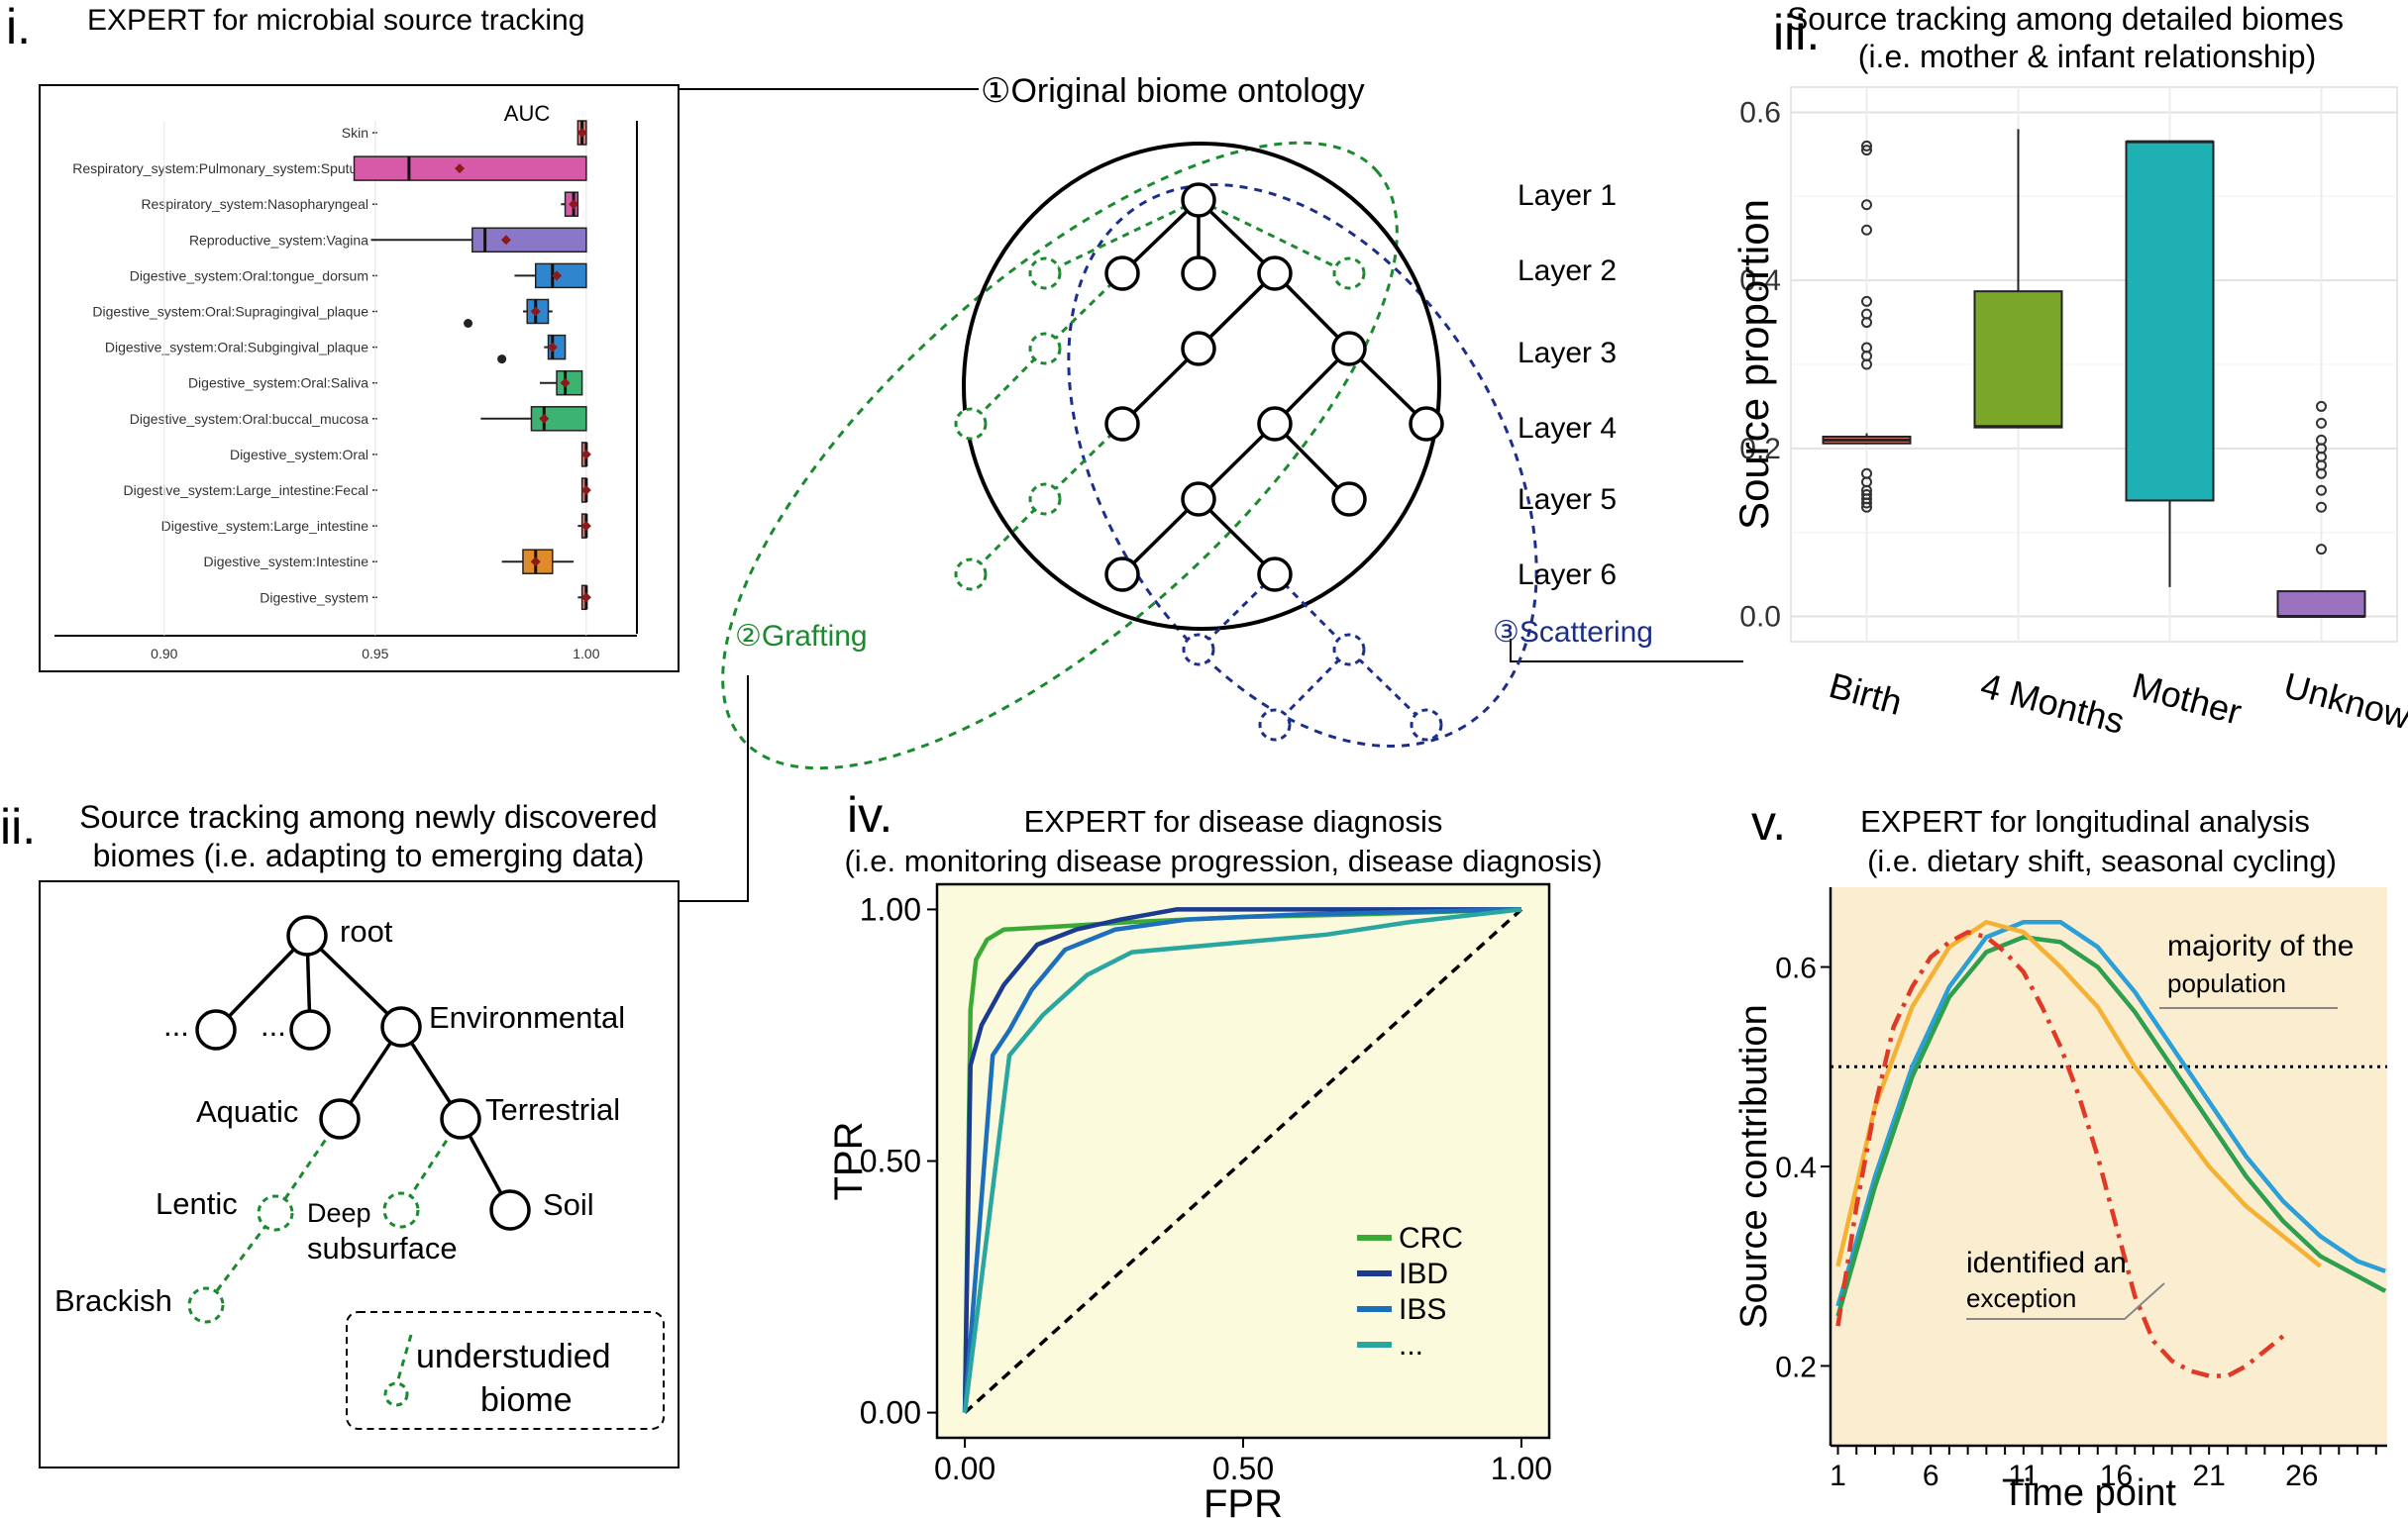 The height and width of the screenshot is (1518, 2408). I want to click on panel-ii-letter: ii., so click(18, 827).